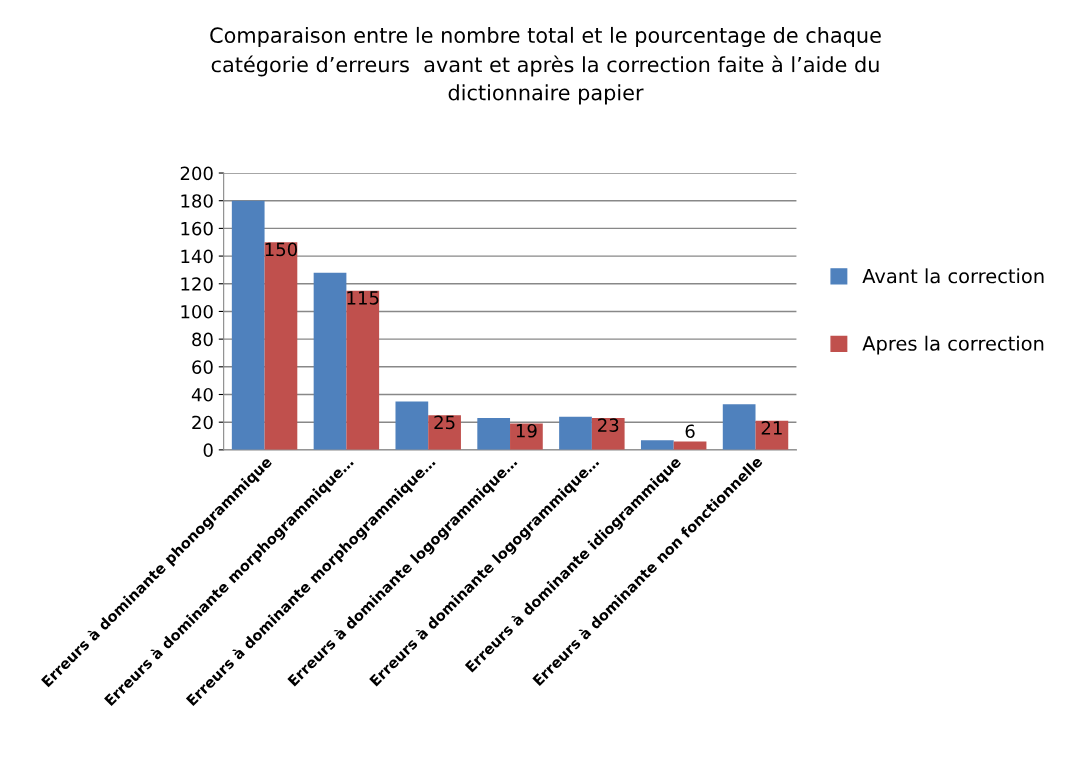 The width and height of the screenshot is (1091, 769). I want to click on data-label: 21, so click(771, 428).